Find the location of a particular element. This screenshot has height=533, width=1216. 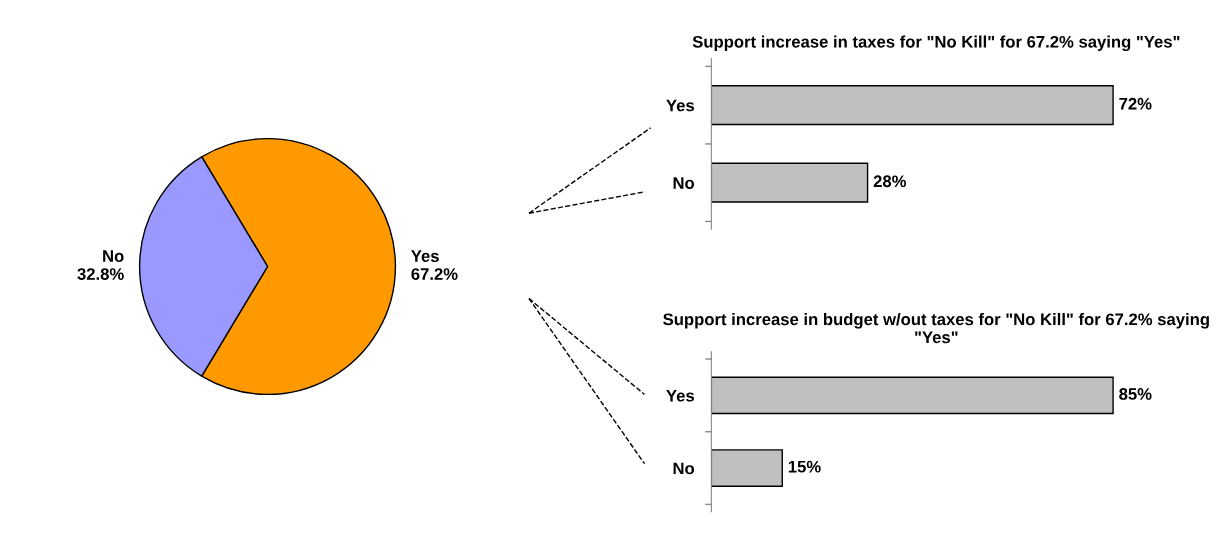

slice-label: Yes is located at coordinates (425, 256).